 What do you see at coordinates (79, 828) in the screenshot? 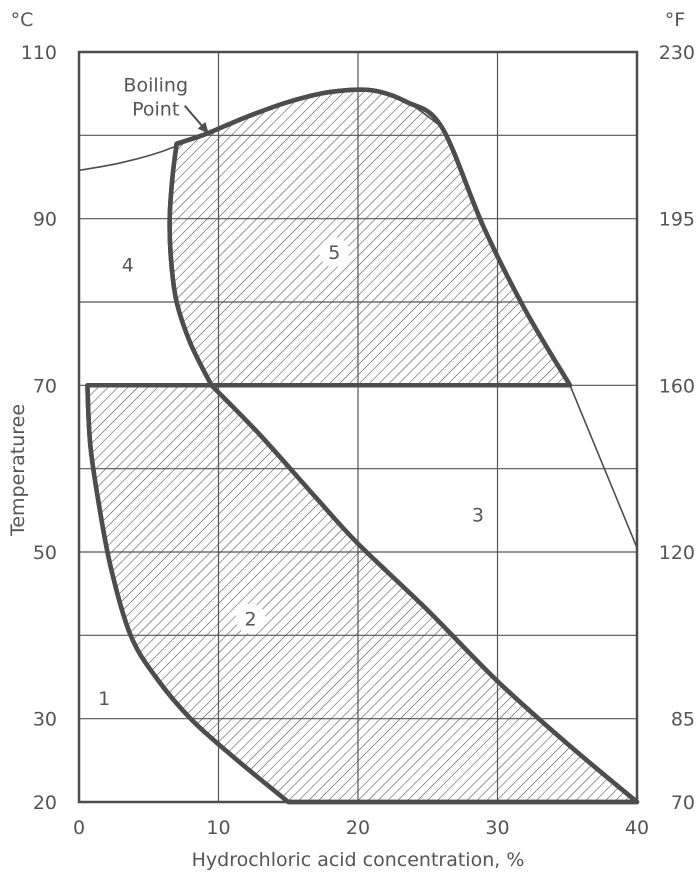
I see `x-tick-label: 0` at bounding box center [79, 828].